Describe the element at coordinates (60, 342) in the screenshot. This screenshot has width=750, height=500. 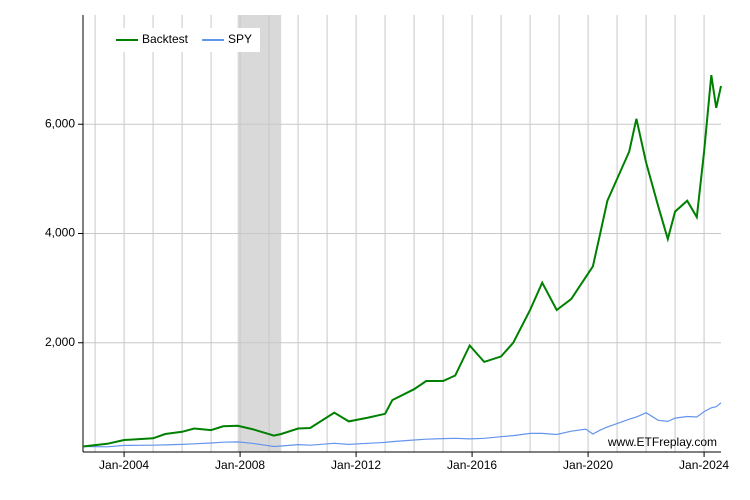
I see `y-tick-label: 2,000` at that location.